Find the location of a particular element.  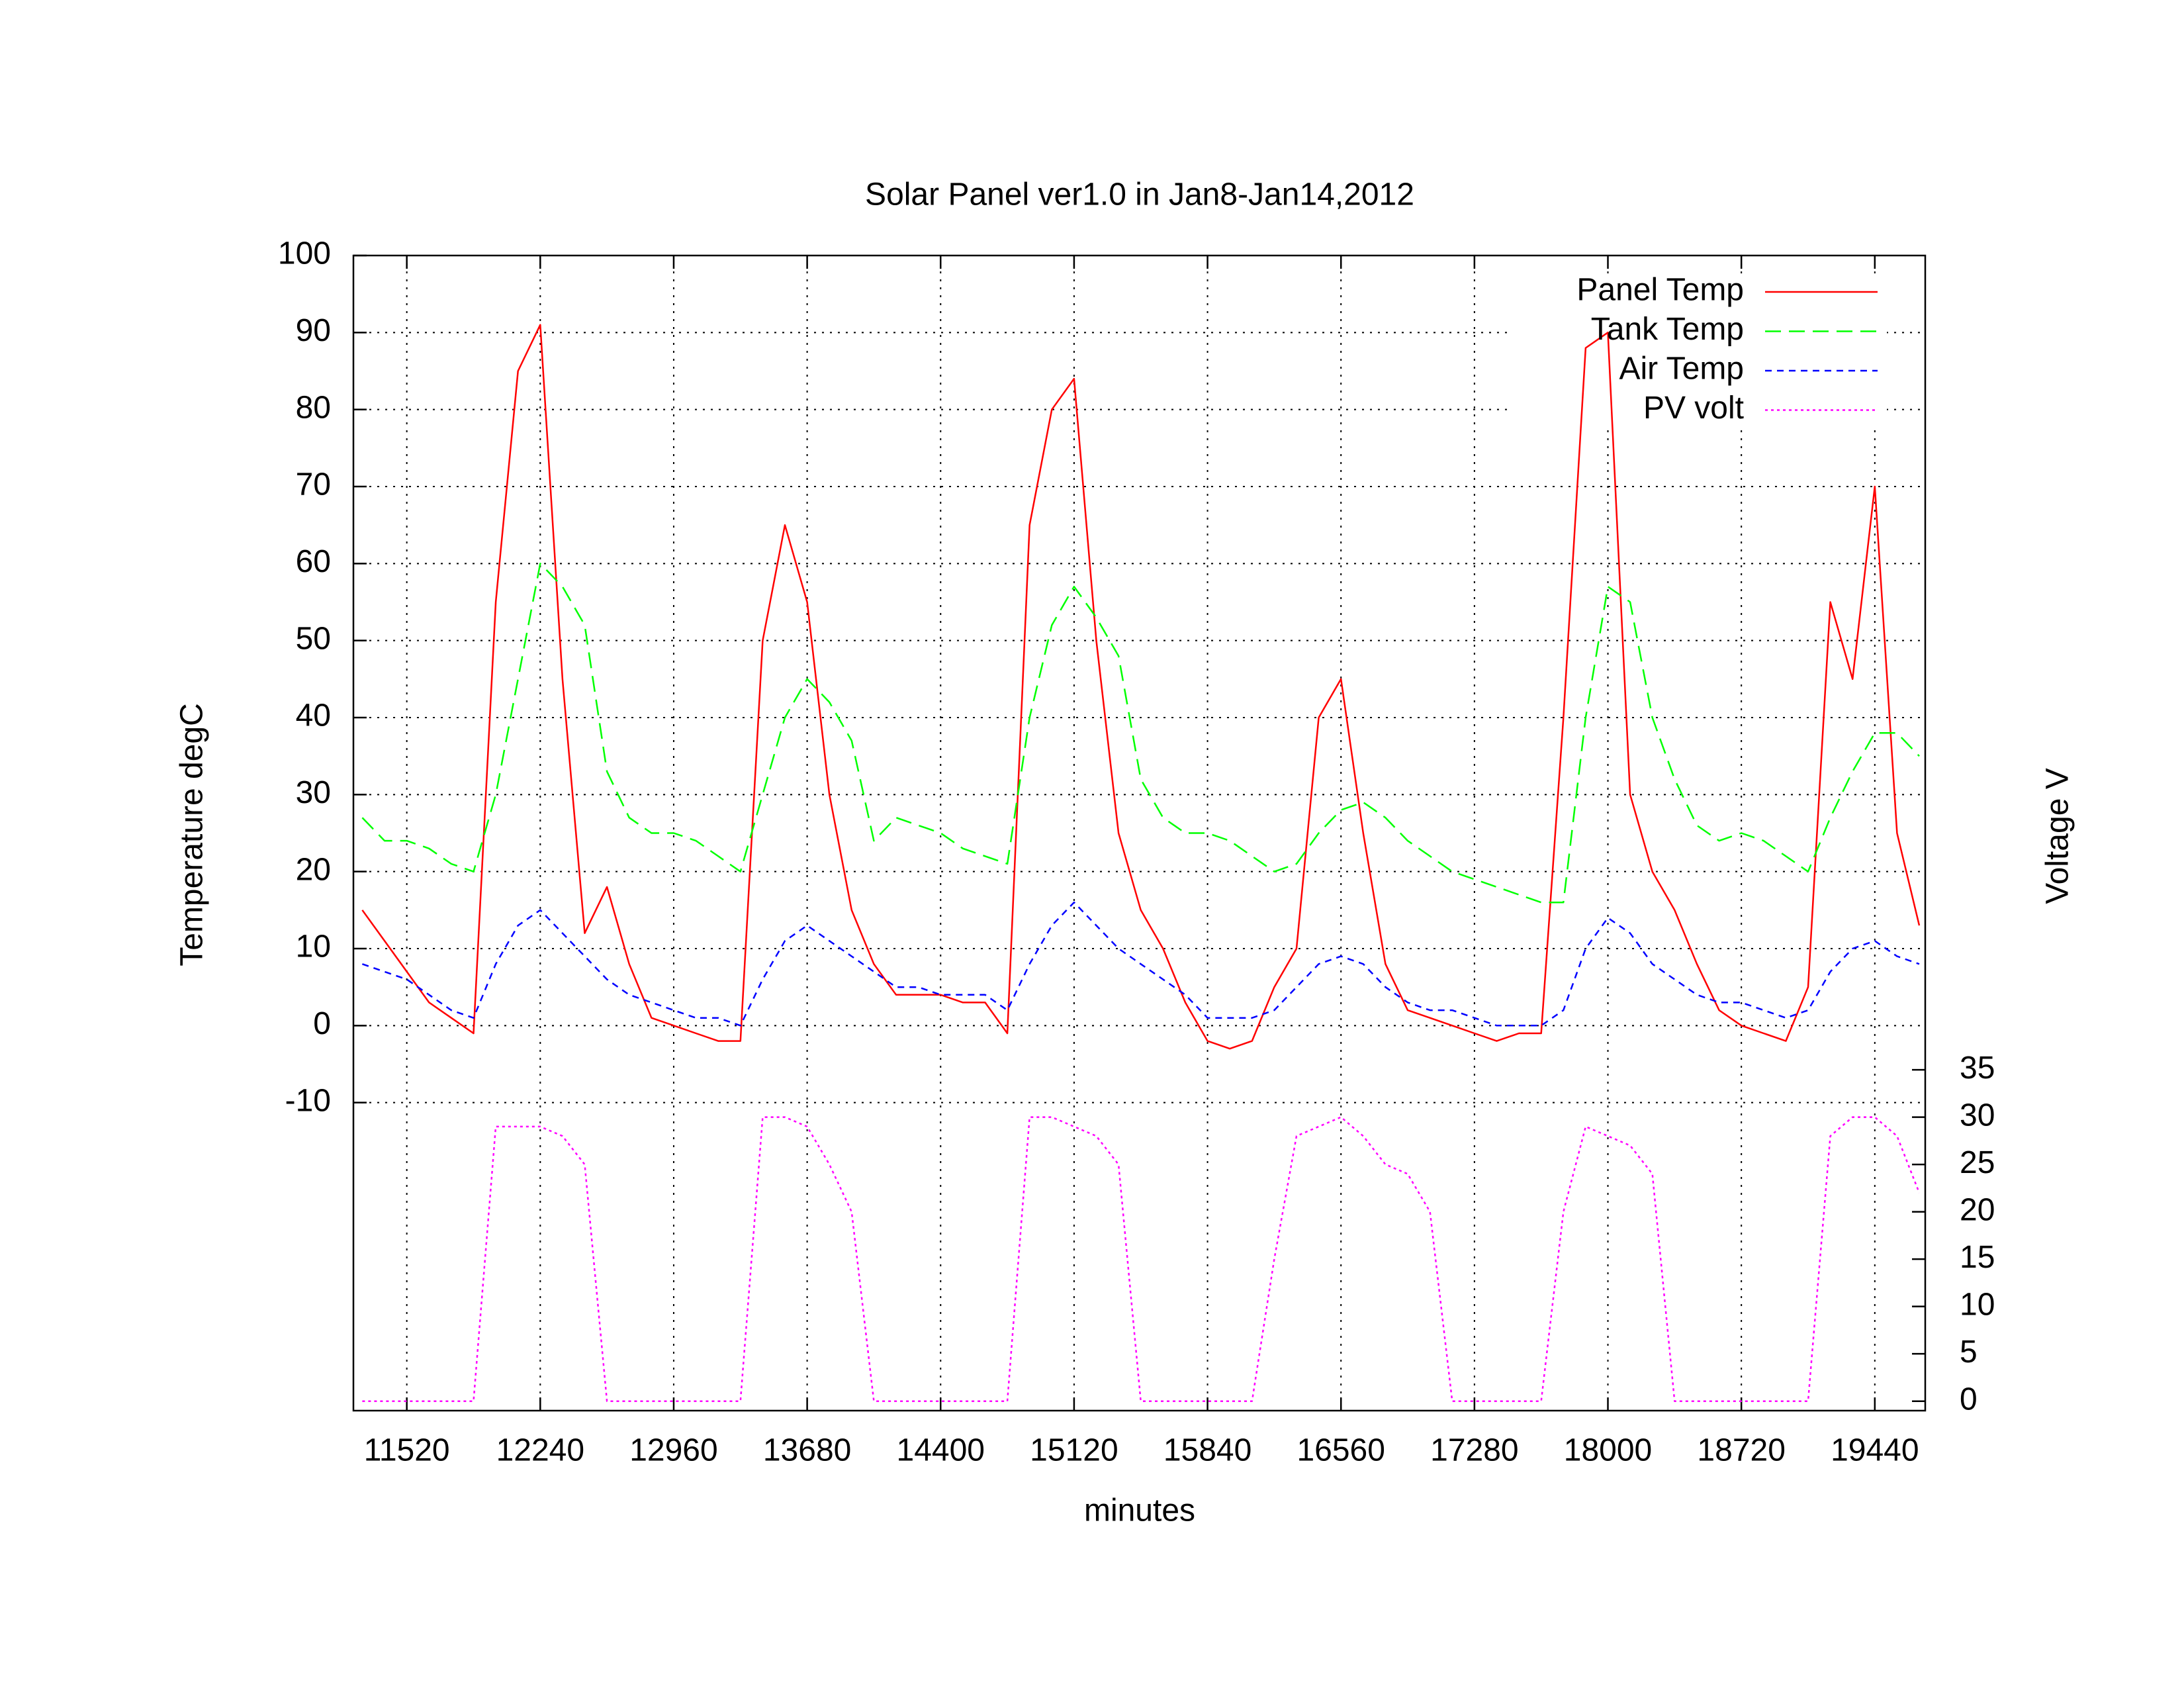

y2-tick-label: 10 is located at coordinates (1977, 1304).